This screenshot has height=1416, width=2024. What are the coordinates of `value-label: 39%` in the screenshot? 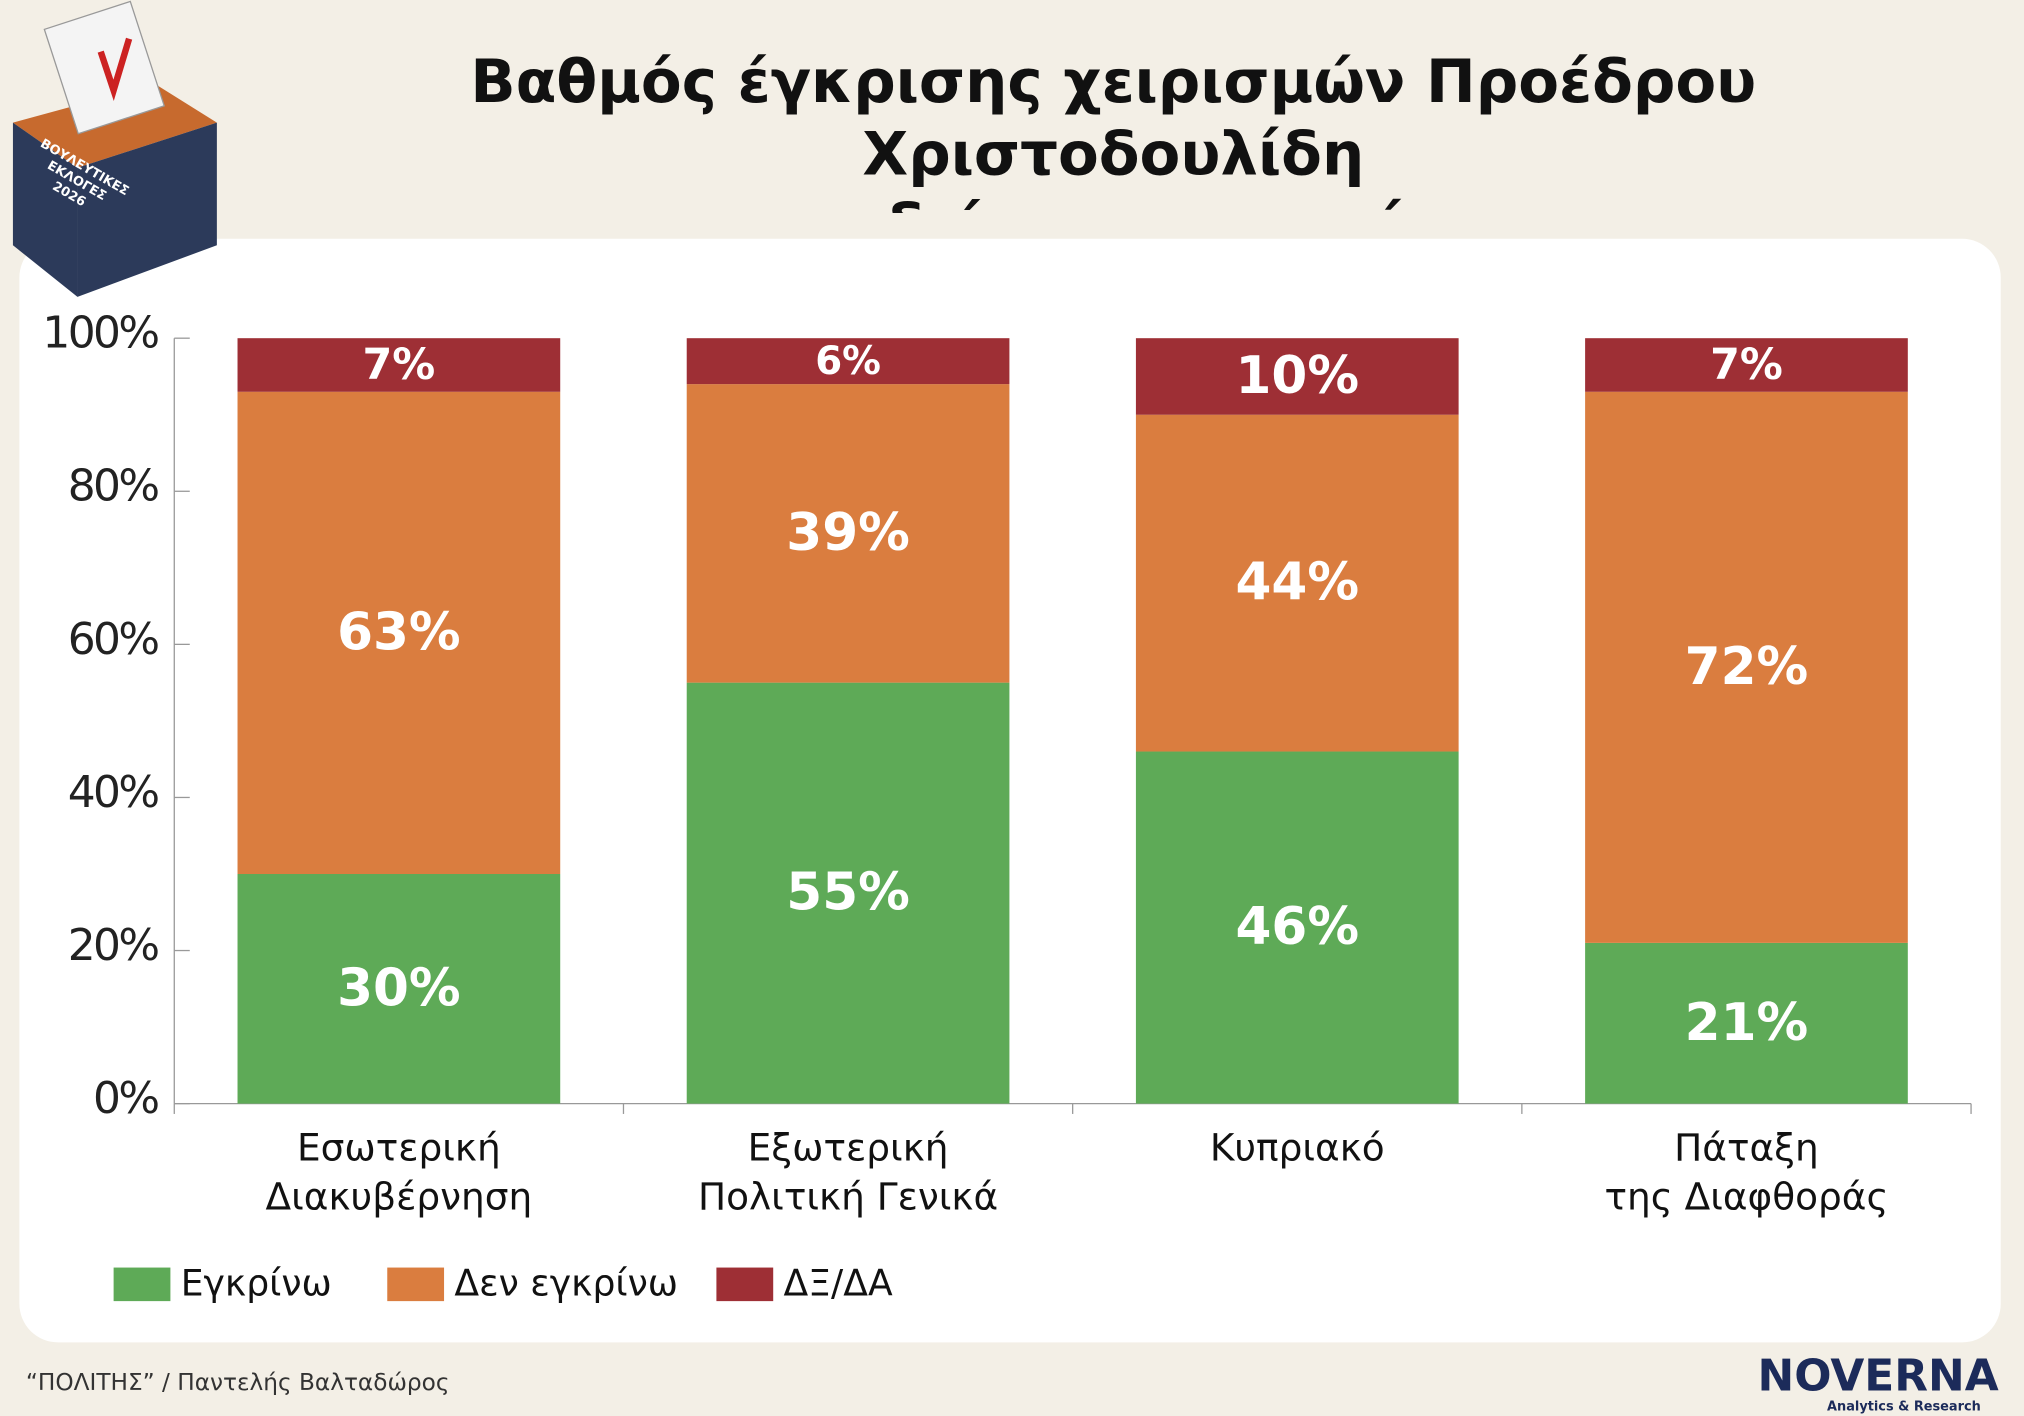 It's located at (848, 533).